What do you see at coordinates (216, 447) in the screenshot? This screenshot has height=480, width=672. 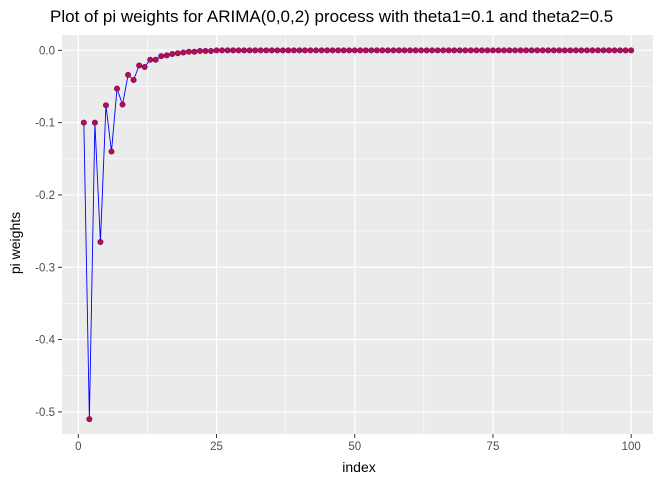 I see `x-tick-label: 25` at bounding box center [216, 447].